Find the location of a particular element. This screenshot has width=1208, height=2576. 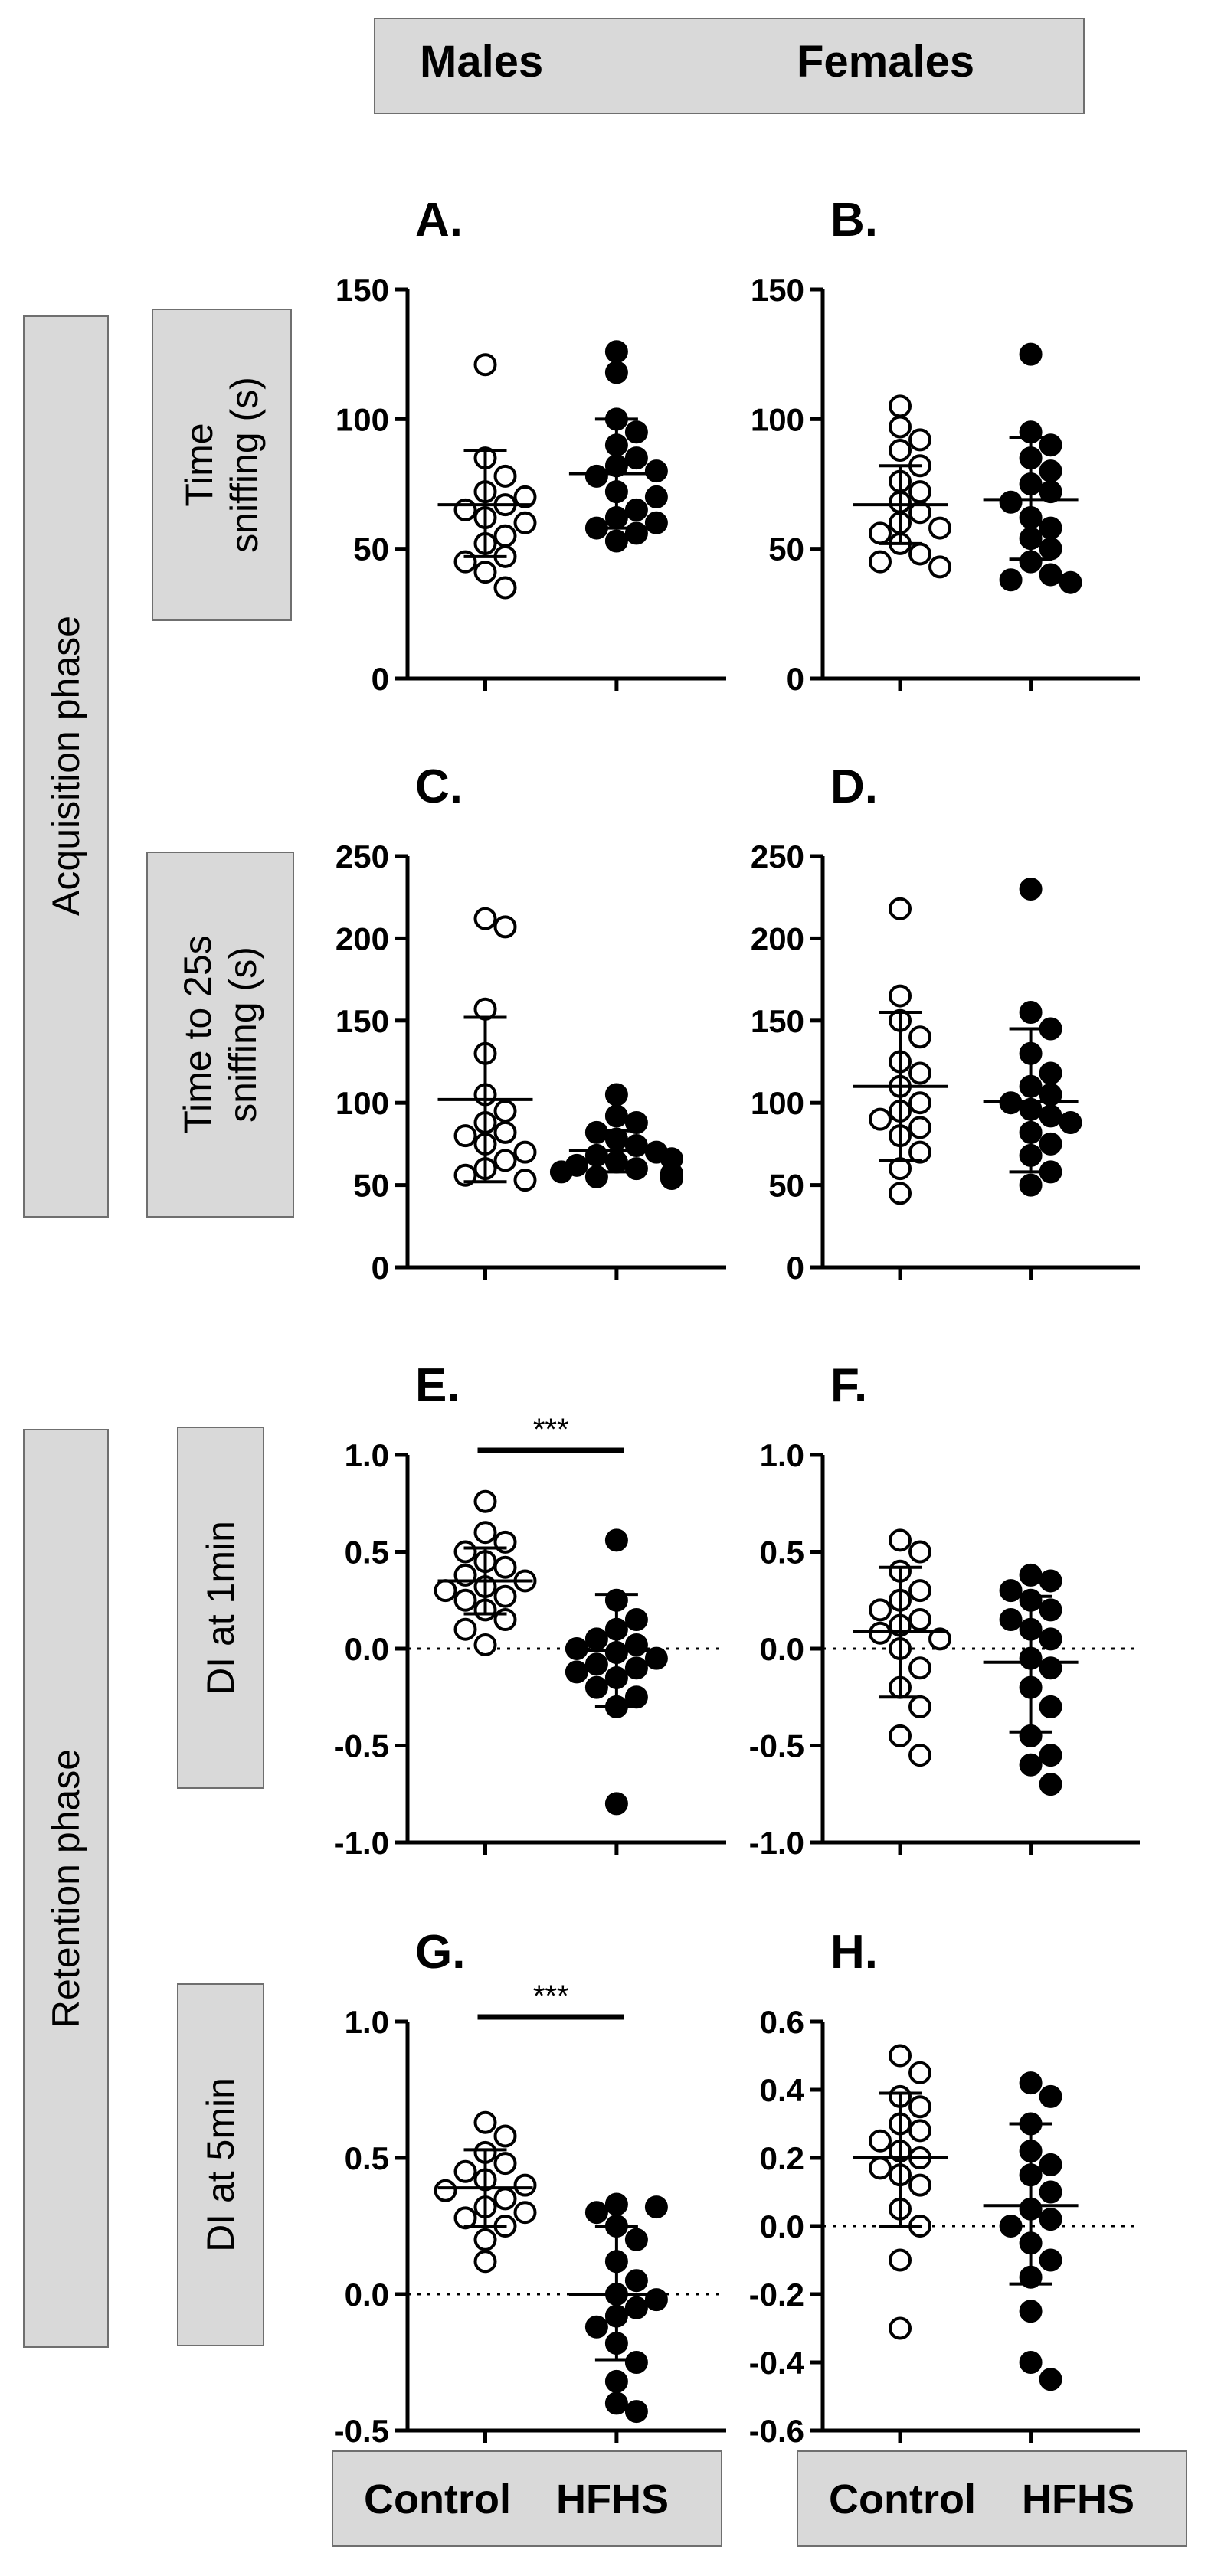

y-tick-label: 150 is located at coordinates (777, 290).